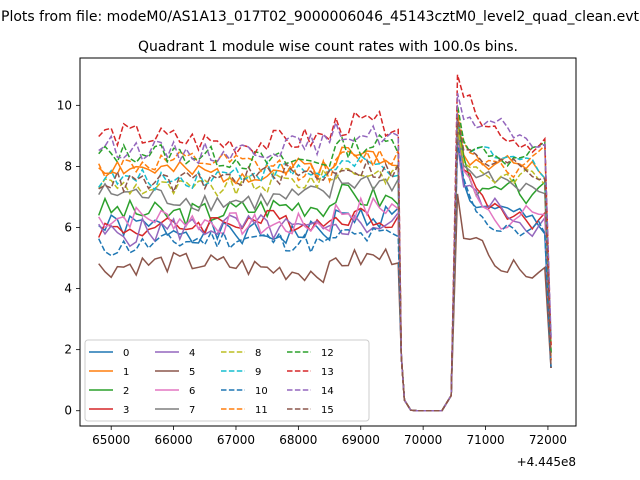  I want to click on x-tick-label: 65000, so click(111, 440).